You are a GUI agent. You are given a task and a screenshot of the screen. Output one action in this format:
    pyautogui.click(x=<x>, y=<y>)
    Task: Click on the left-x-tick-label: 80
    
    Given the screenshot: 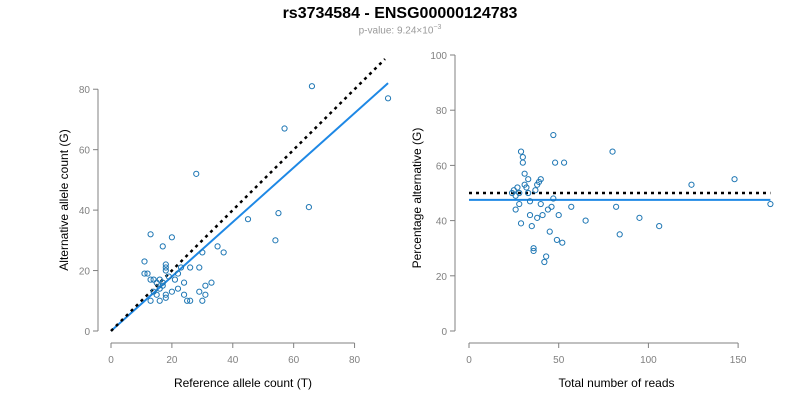 What is the action you would take?
    pyautogui.click(x=355, y=360)
    